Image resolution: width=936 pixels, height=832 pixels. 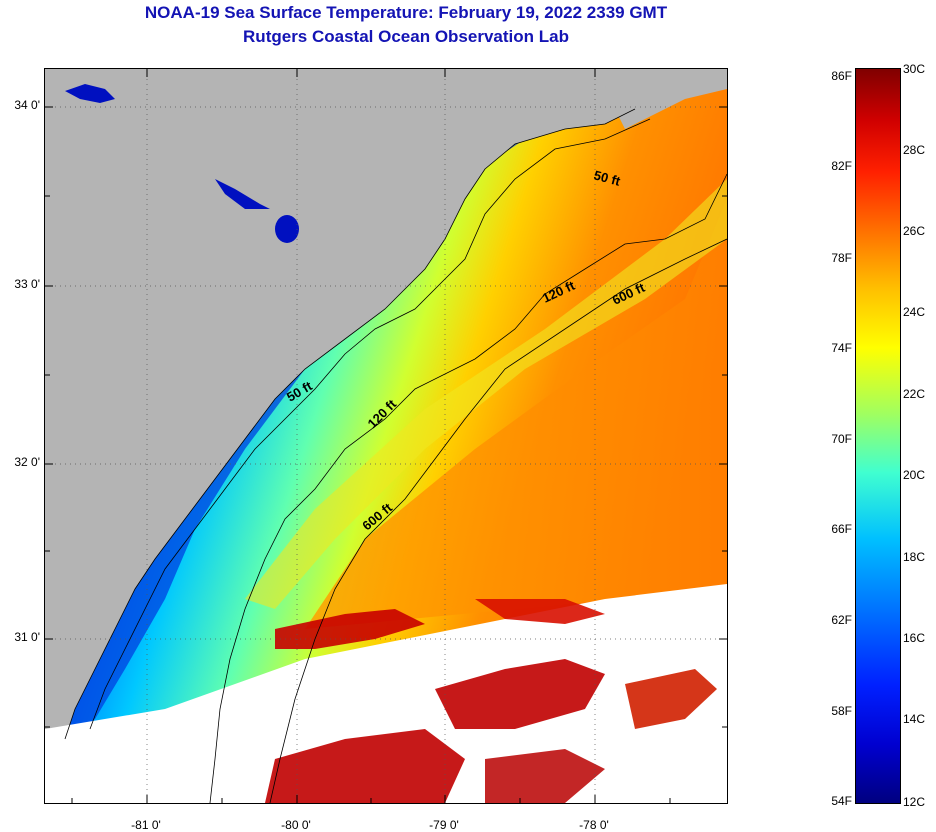 I want to click on colorbar-fahrenheit-label: 78F, so click(x=841, y=258).